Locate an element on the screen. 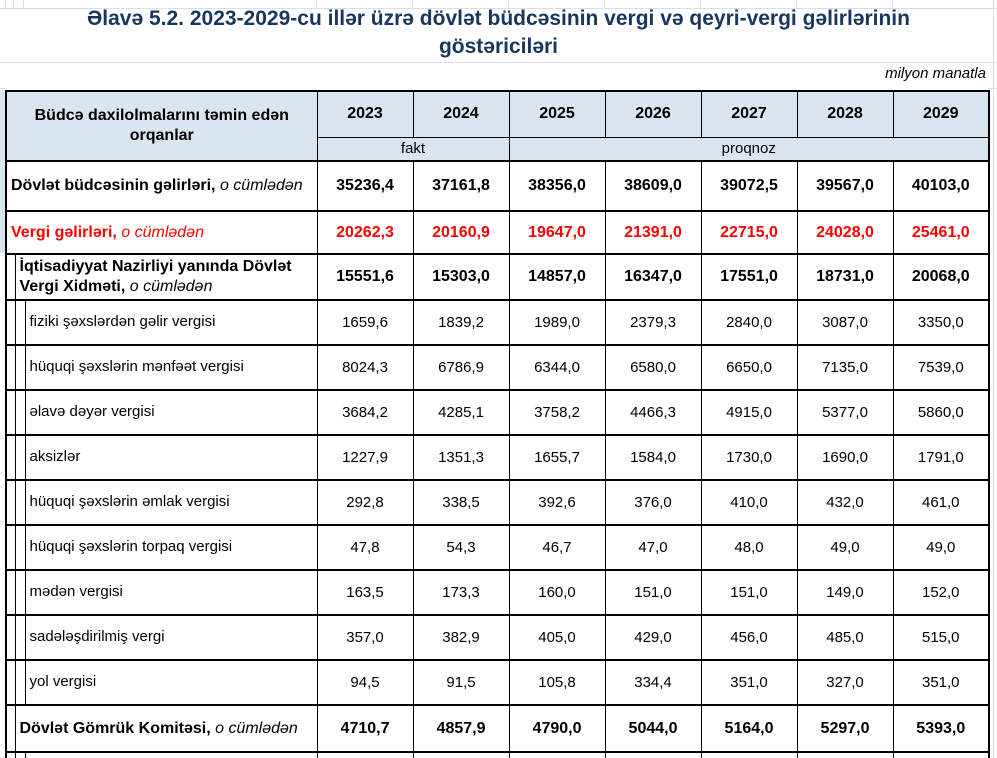  value-cell: 152,0 is located at coordinates (941, 592).